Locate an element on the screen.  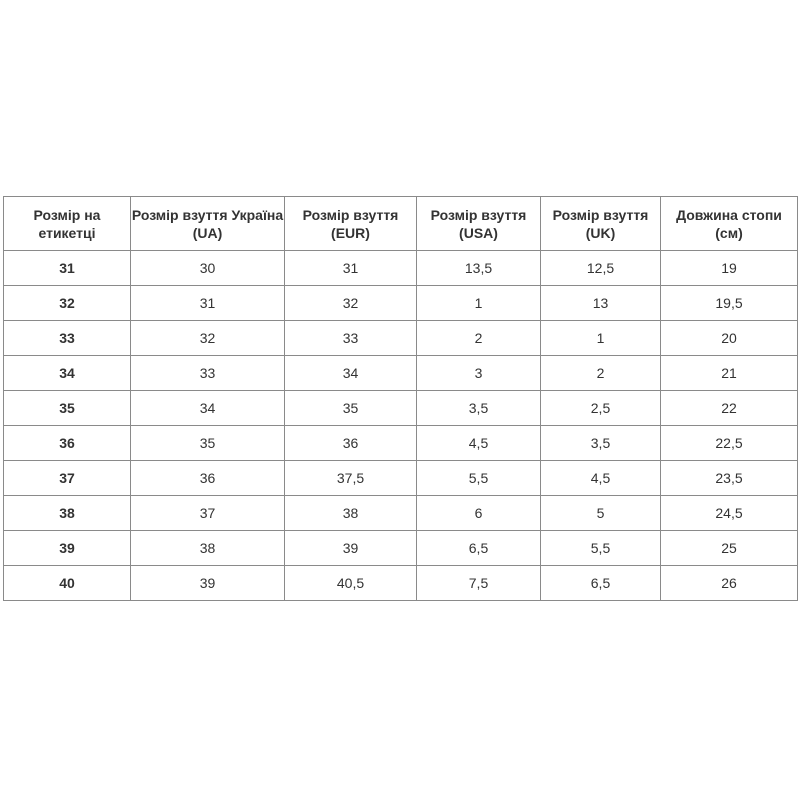
table-cell: 2,5 is located at coordinates (600, 408).